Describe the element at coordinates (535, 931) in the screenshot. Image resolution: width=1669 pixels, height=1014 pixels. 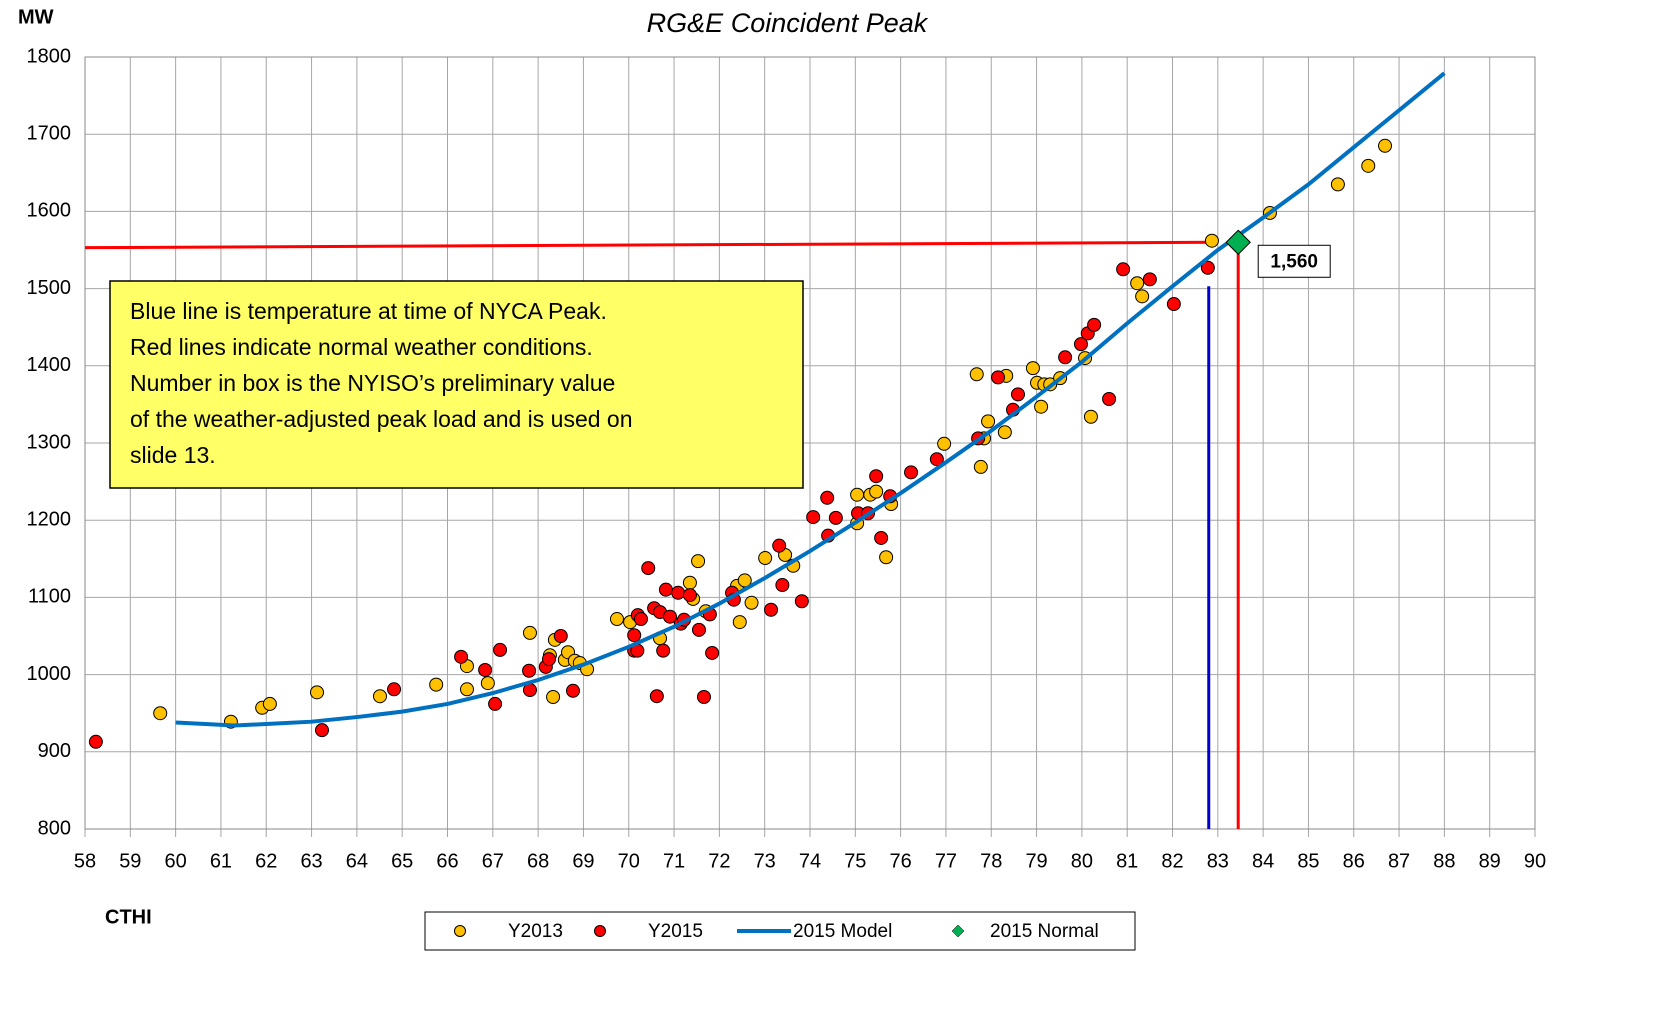
I see `legend-label: Y2013` at that location.